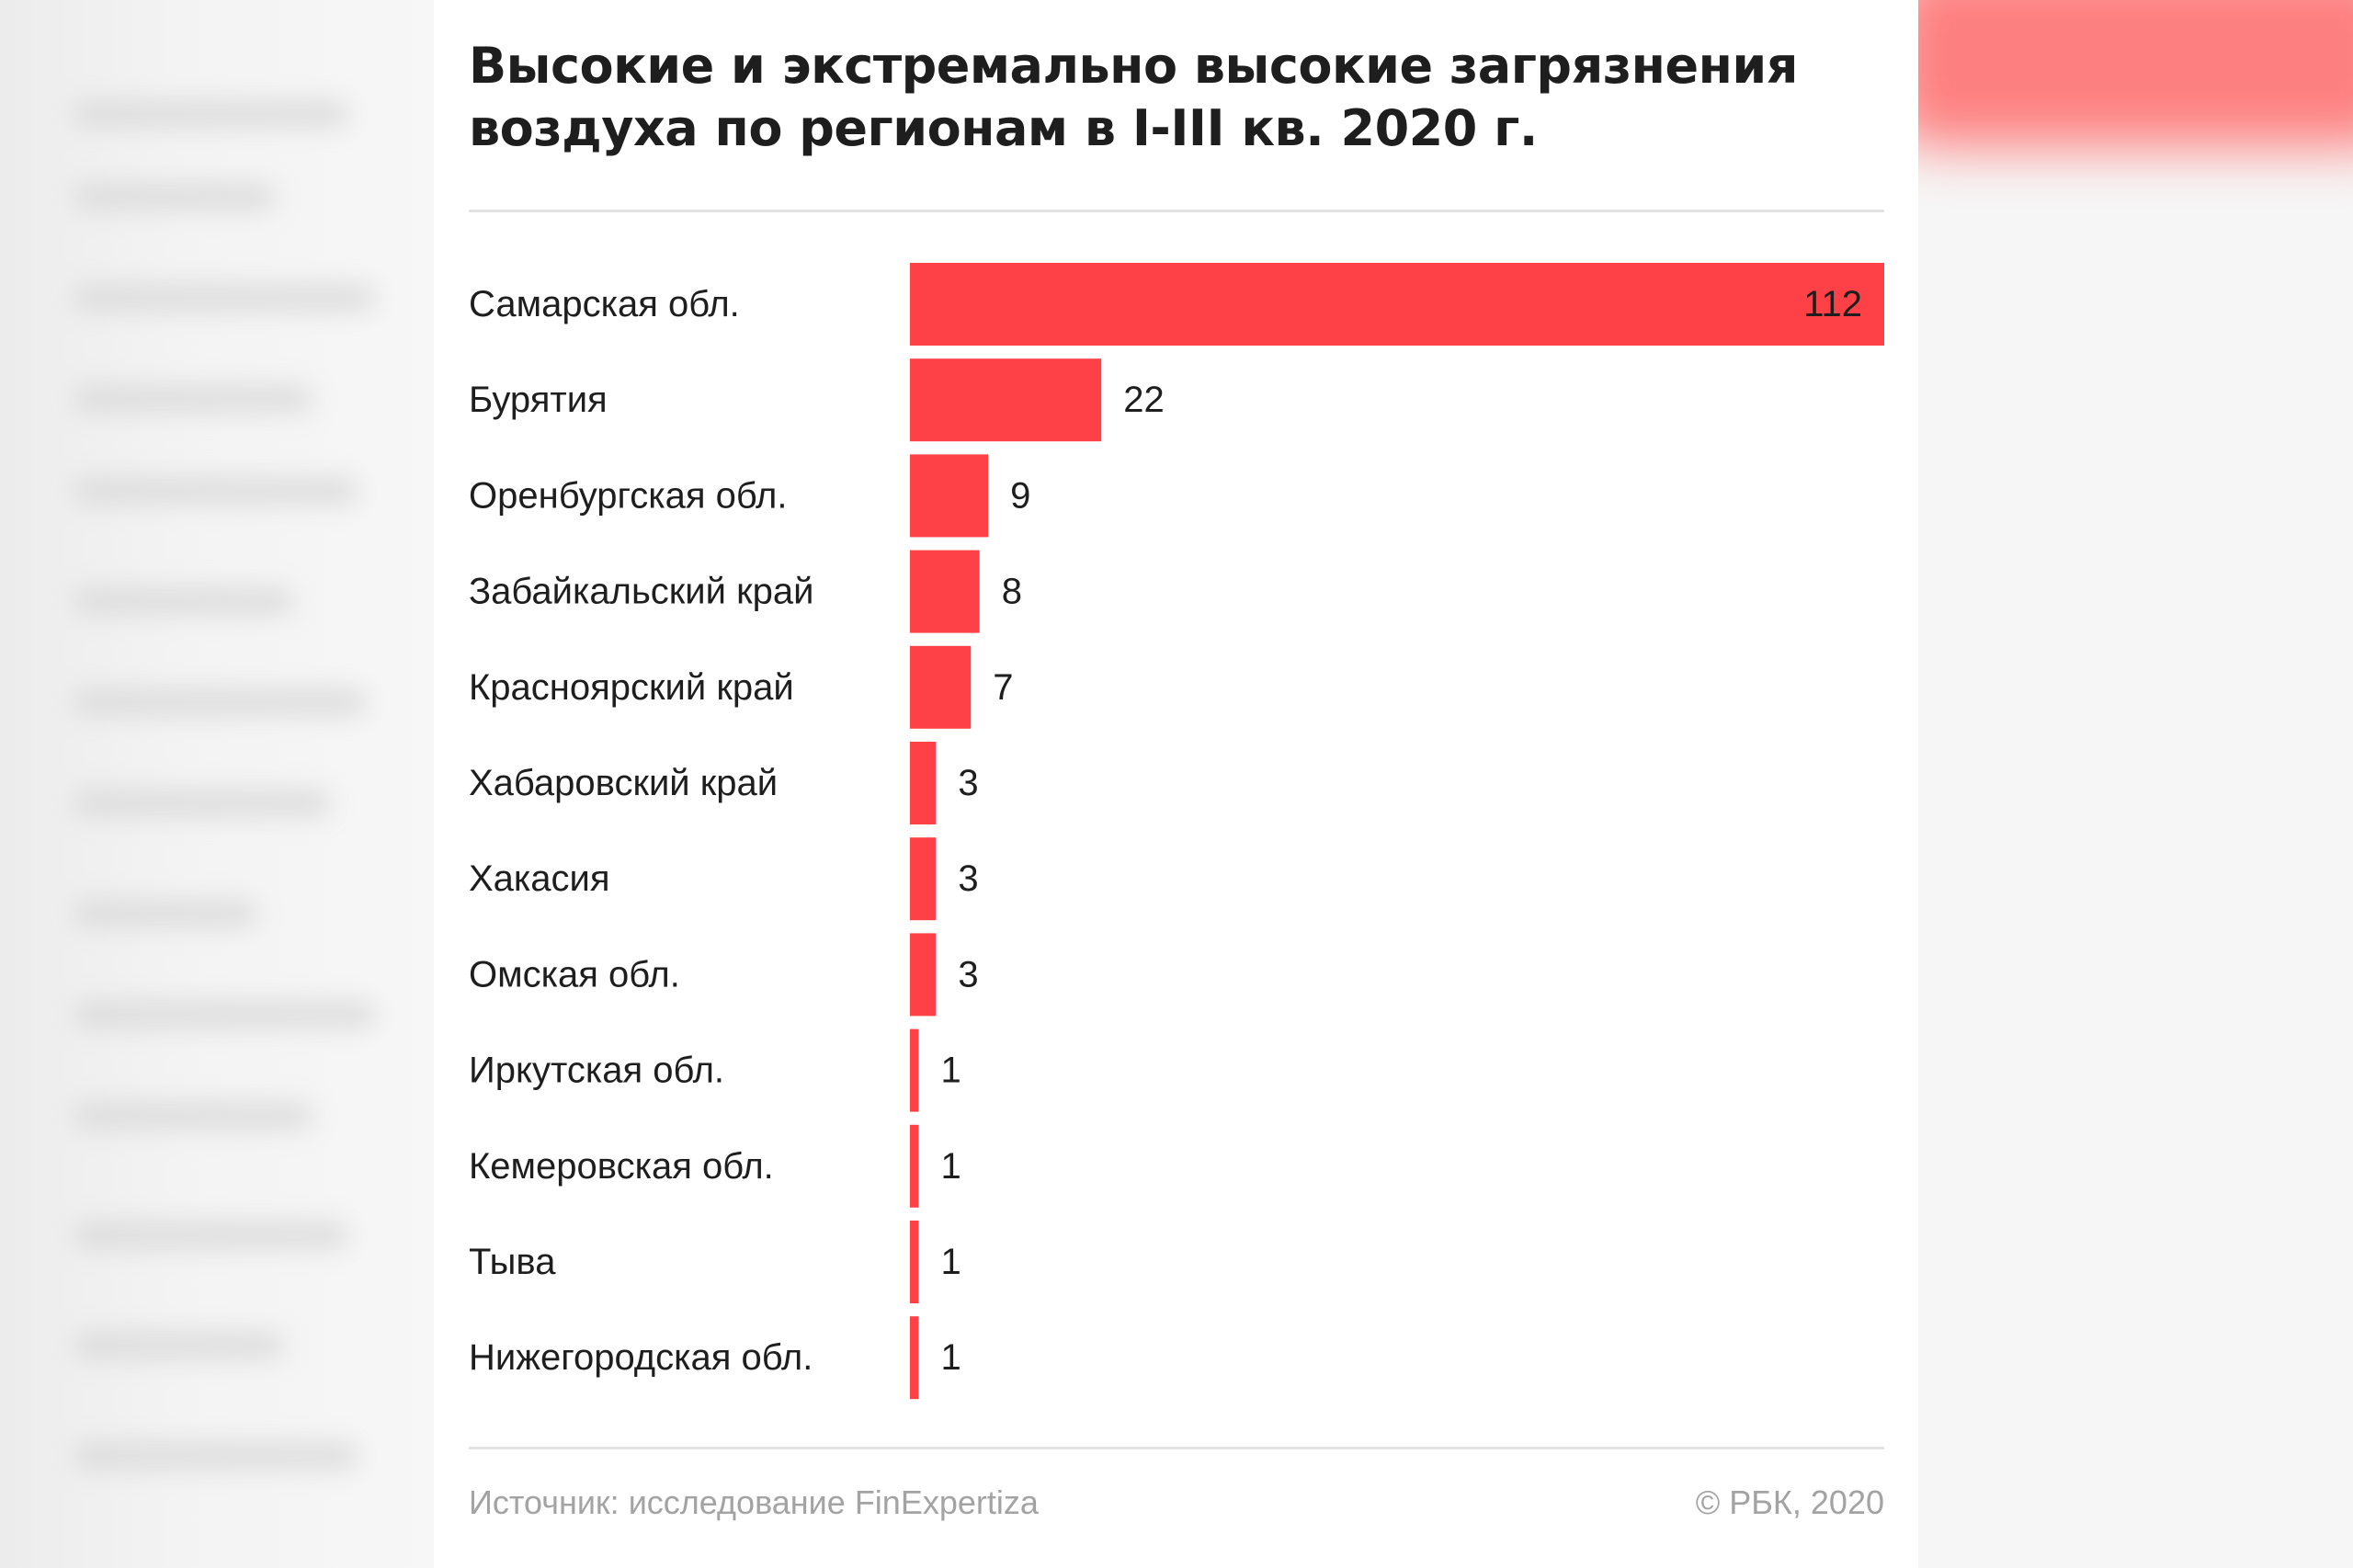 Image resolution: width=2353 pixels, height=1568 pixels. What do you see at coordinates (1144, 400) in the screenshot?
I see `value-label-бурятия: 22` at bounding box center [1144, 400].